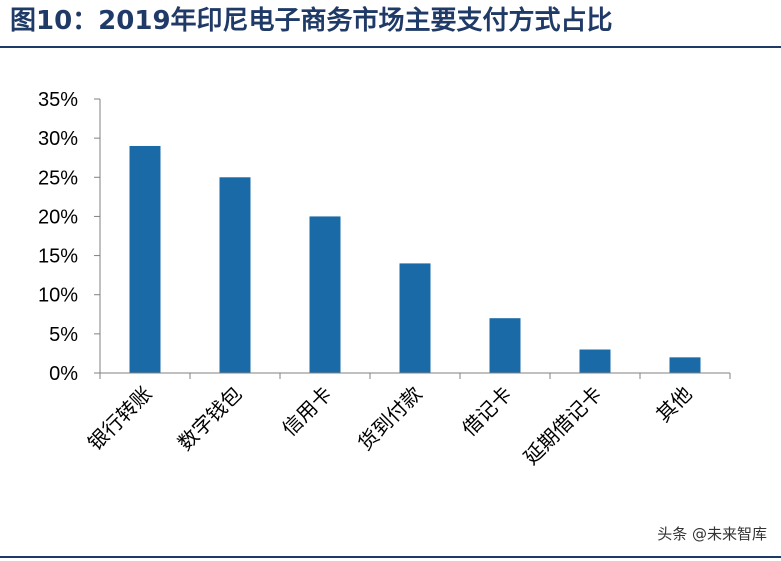 The width and height of the screenshot is (781, 561). What do you see at coordinates (63, 374) in the screenshot?
I see `y-tick-label: 0%` at bounding box center [63, 374].